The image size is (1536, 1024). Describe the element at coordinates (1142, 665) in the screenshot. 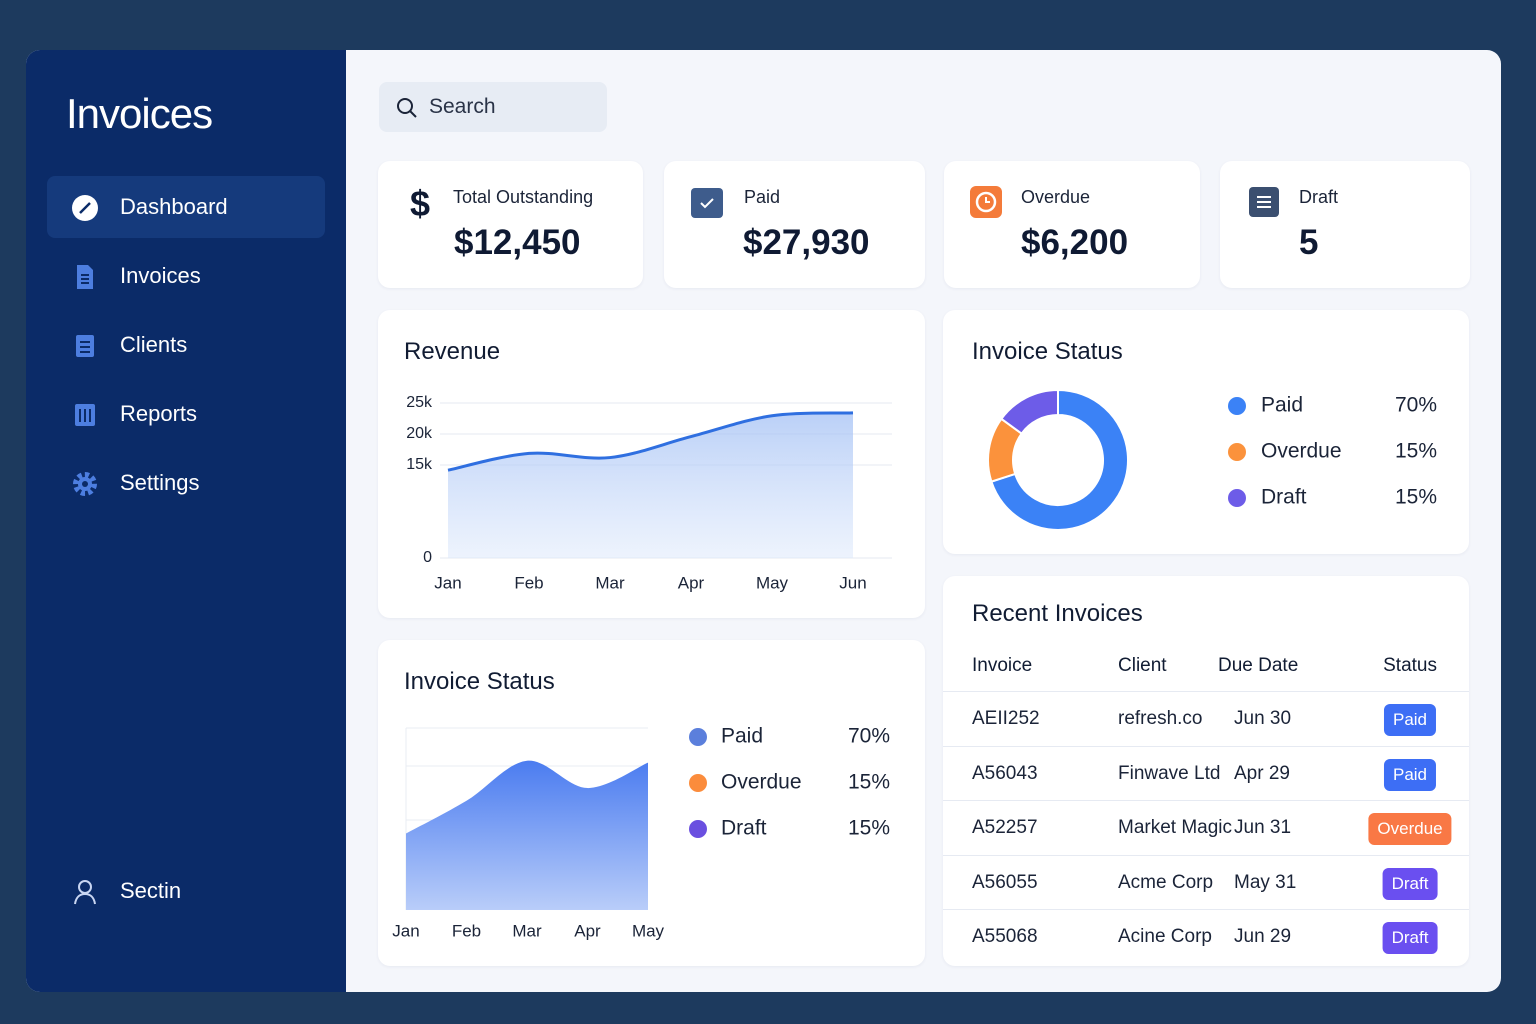

I see `column-header: Client` at that location.